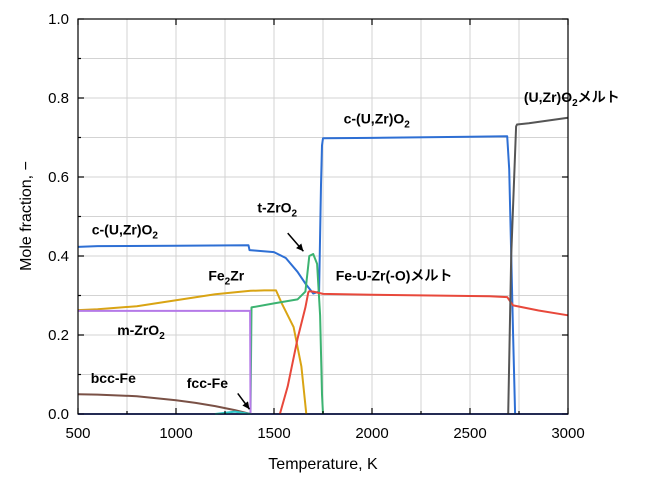  What do you see at coordinates (58, 256) in the screenshot?
I see `y-tick-label: 0.4` at bounding box center [58, 256].